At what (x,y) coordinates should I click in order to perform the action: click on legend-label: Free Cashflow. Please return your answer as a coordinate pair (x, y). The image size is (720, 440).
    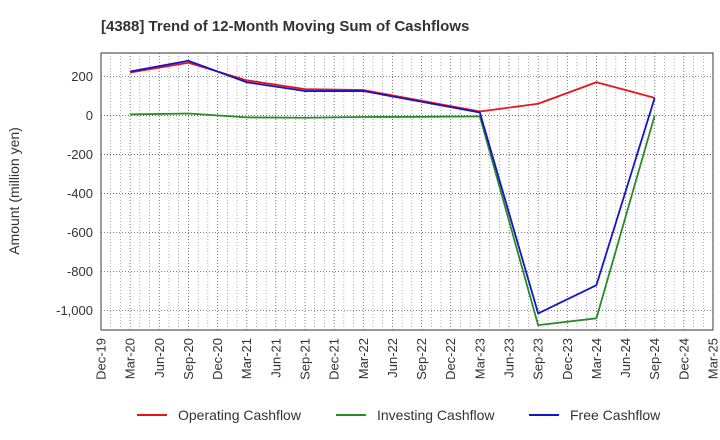
    Looking at the image, I should click on (615, 415).